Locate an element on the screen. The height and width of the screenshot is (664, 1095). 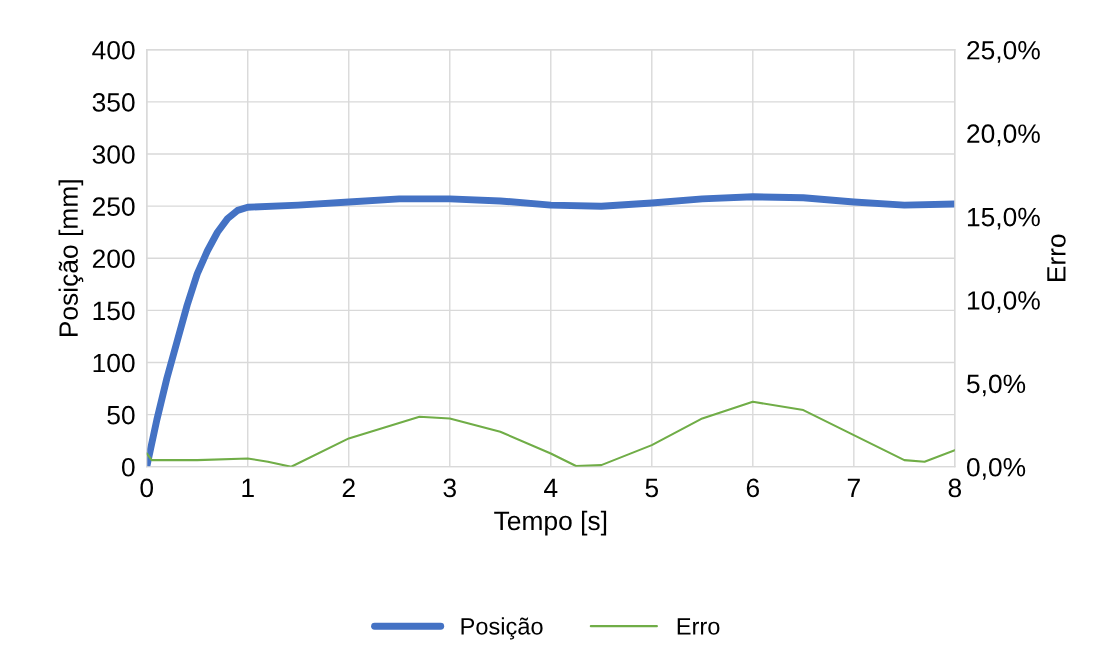
y2-tick-label: 5,0% is located at coordinates (996, 385).